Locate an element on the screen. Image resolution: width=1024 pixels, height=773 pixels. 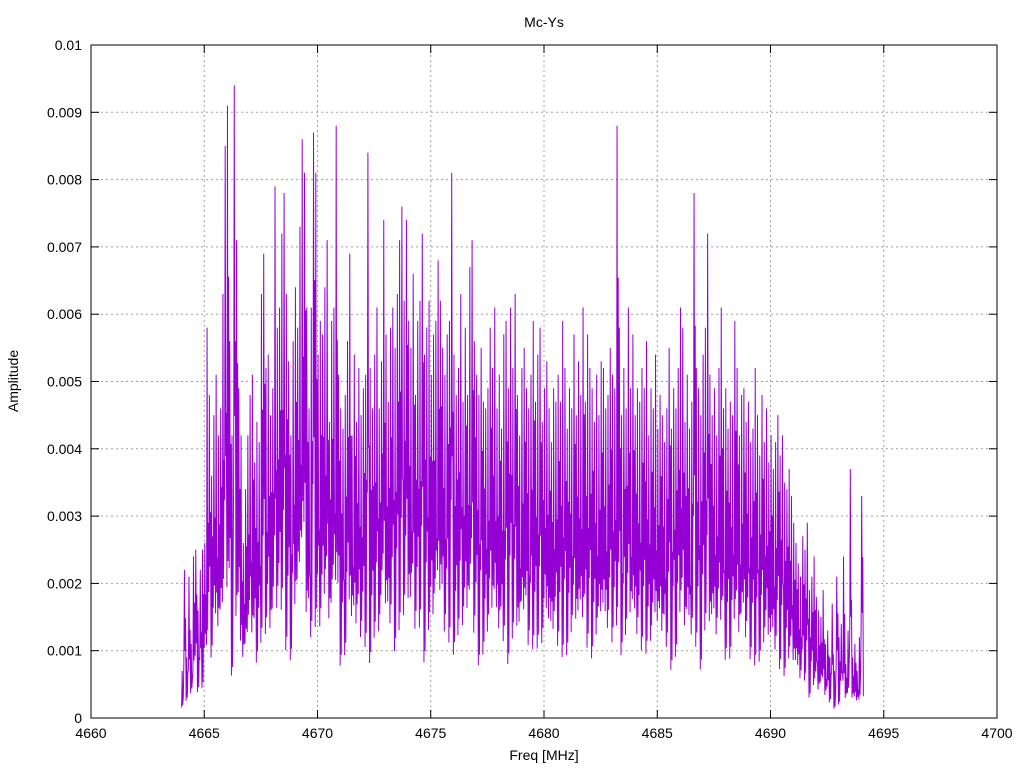
y-tick-label: 0.007 is located at coordinates (64, 247).